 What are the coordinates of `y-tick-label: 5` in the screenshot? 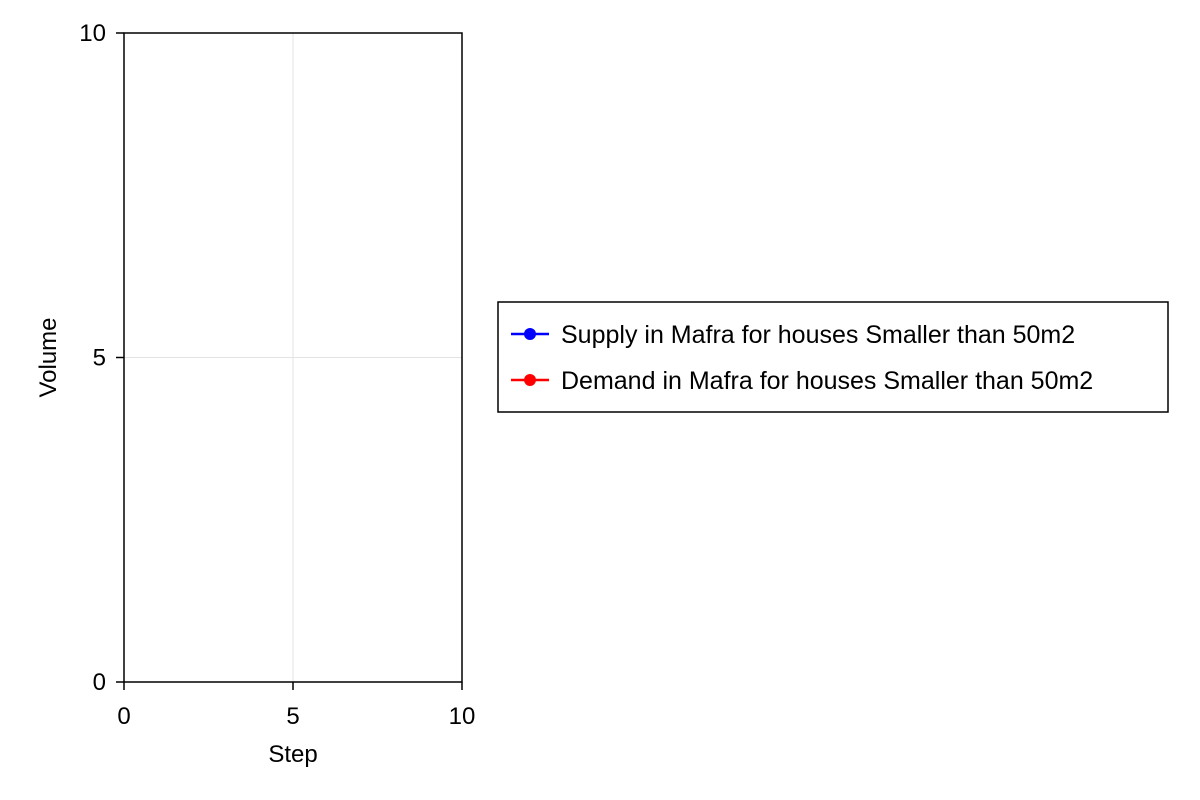 It's located at (99, 358).